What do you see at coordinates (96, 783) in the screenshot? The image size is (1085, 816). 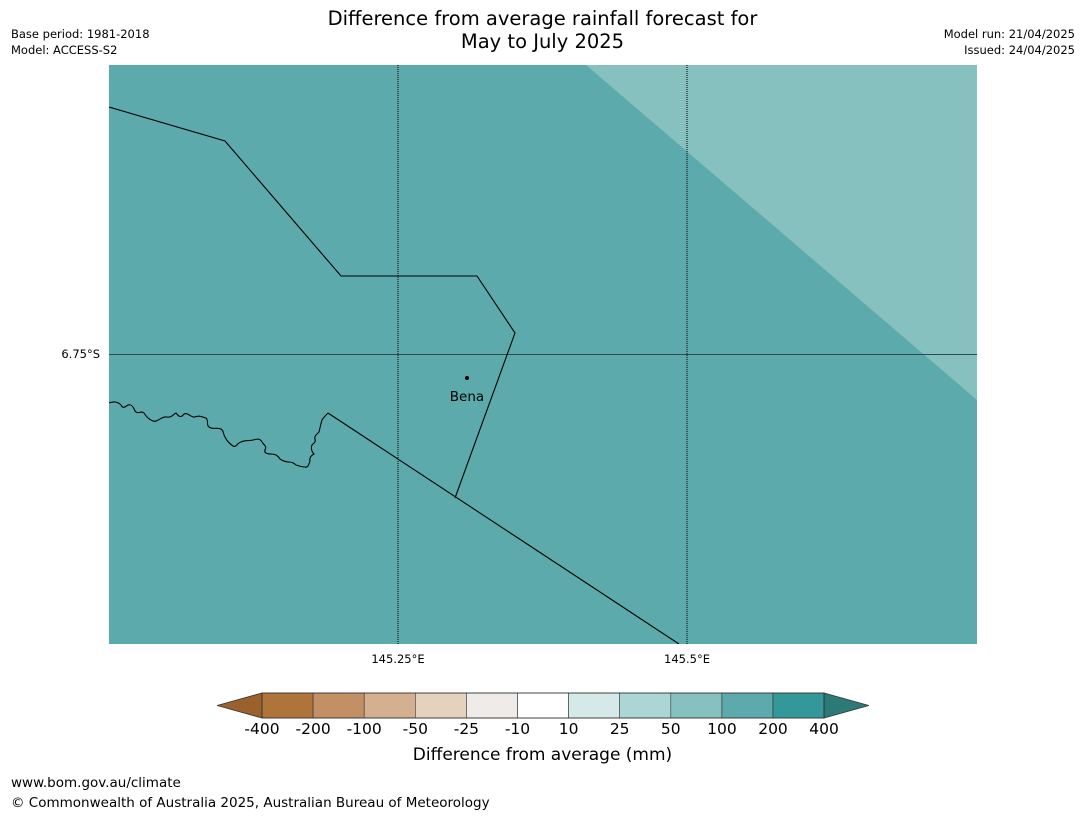 I see `footer-url: www.bom.gov.au/climate` at bounding box center [96, 783].